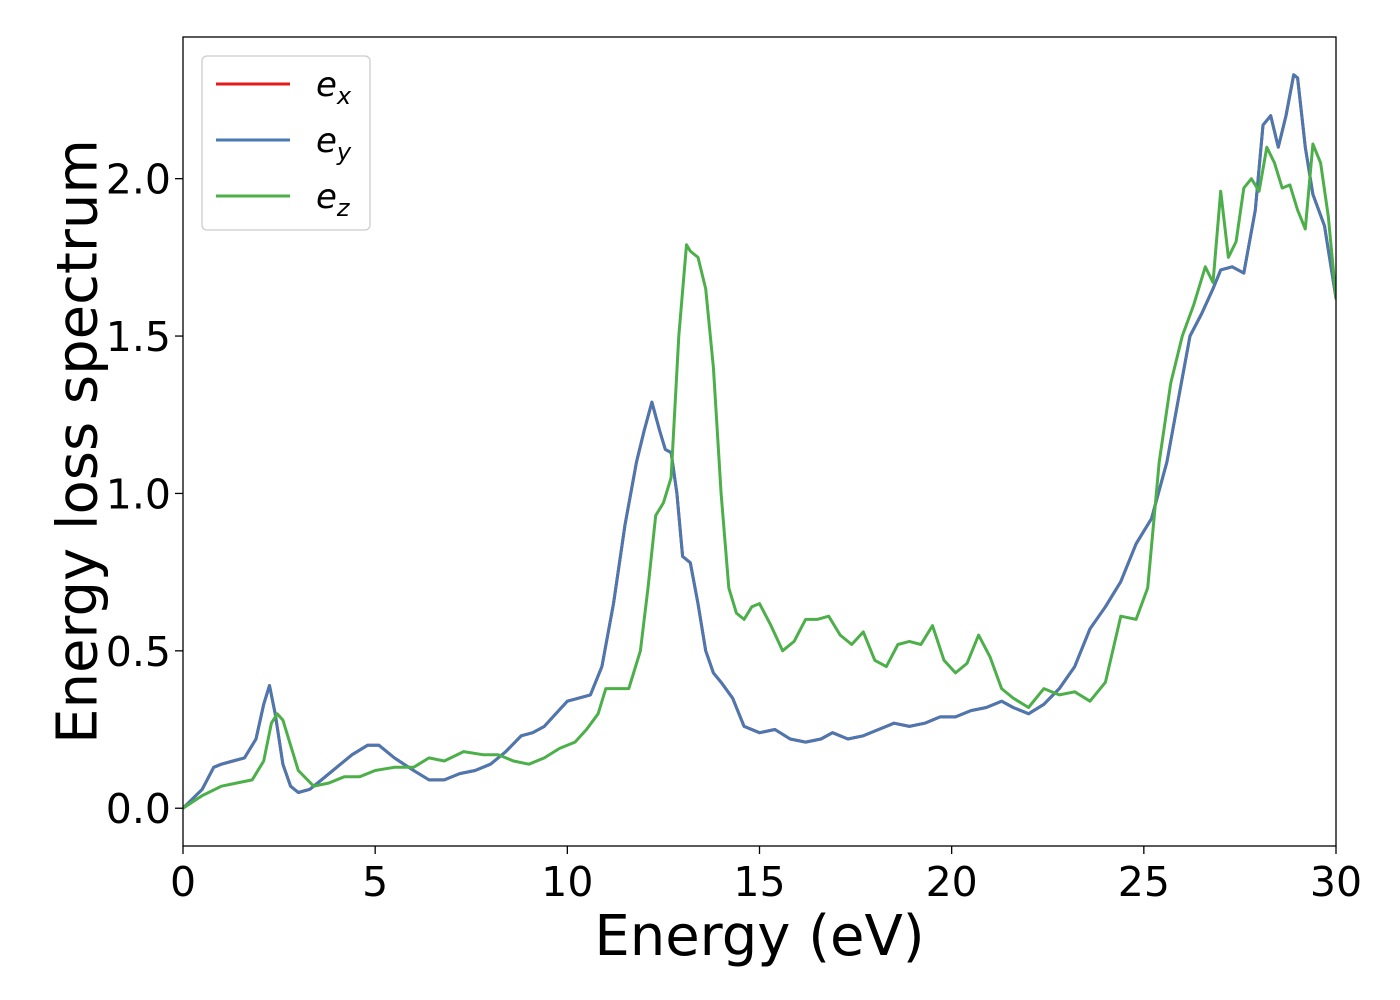  I want to click on x-tick-label: 5, so click(375, 882).